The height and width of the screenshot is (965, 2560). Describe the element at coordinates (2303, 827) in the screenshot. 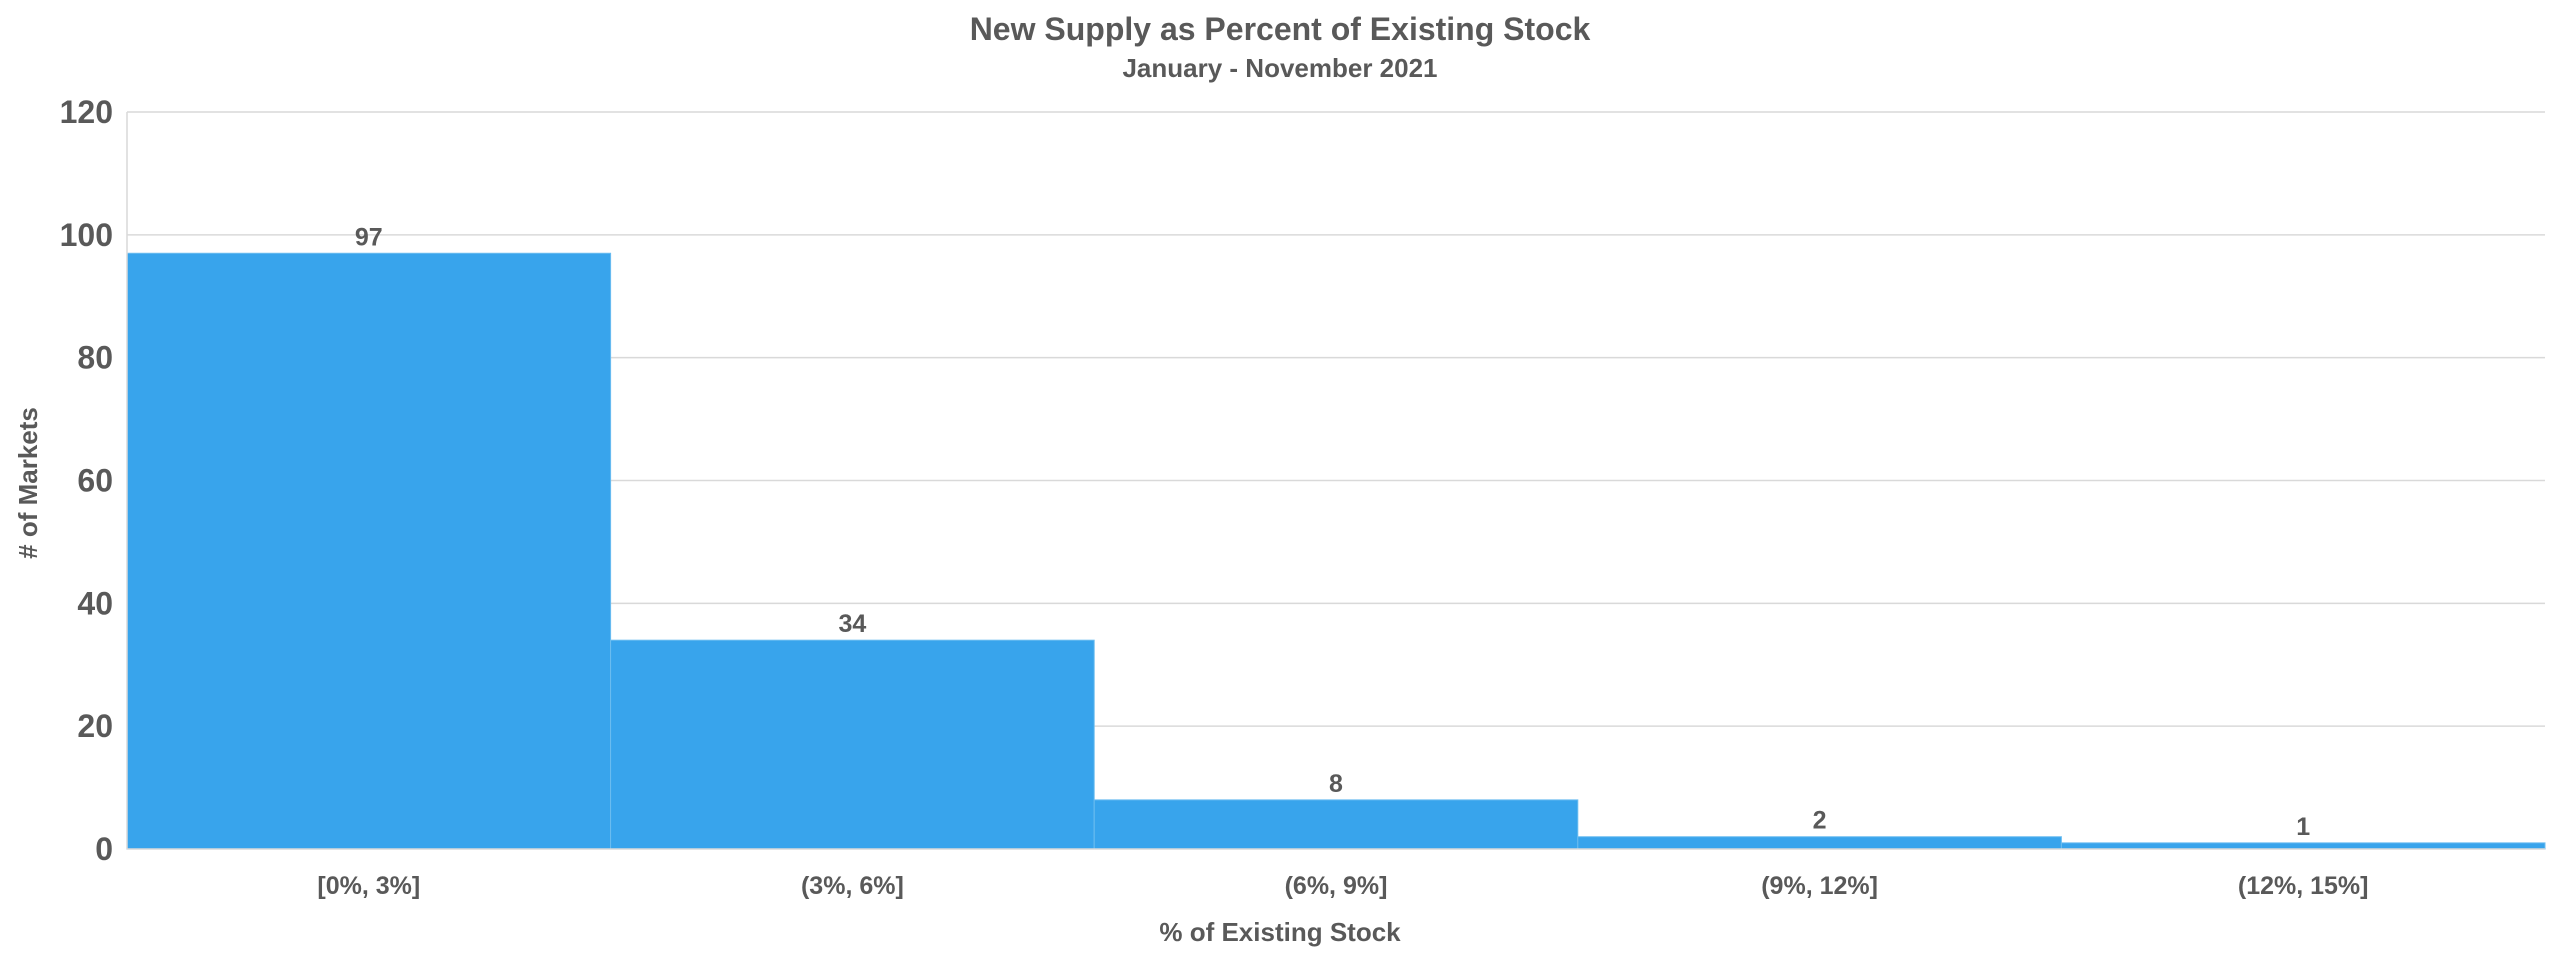

I see `bar-data-label: 1` at that location.